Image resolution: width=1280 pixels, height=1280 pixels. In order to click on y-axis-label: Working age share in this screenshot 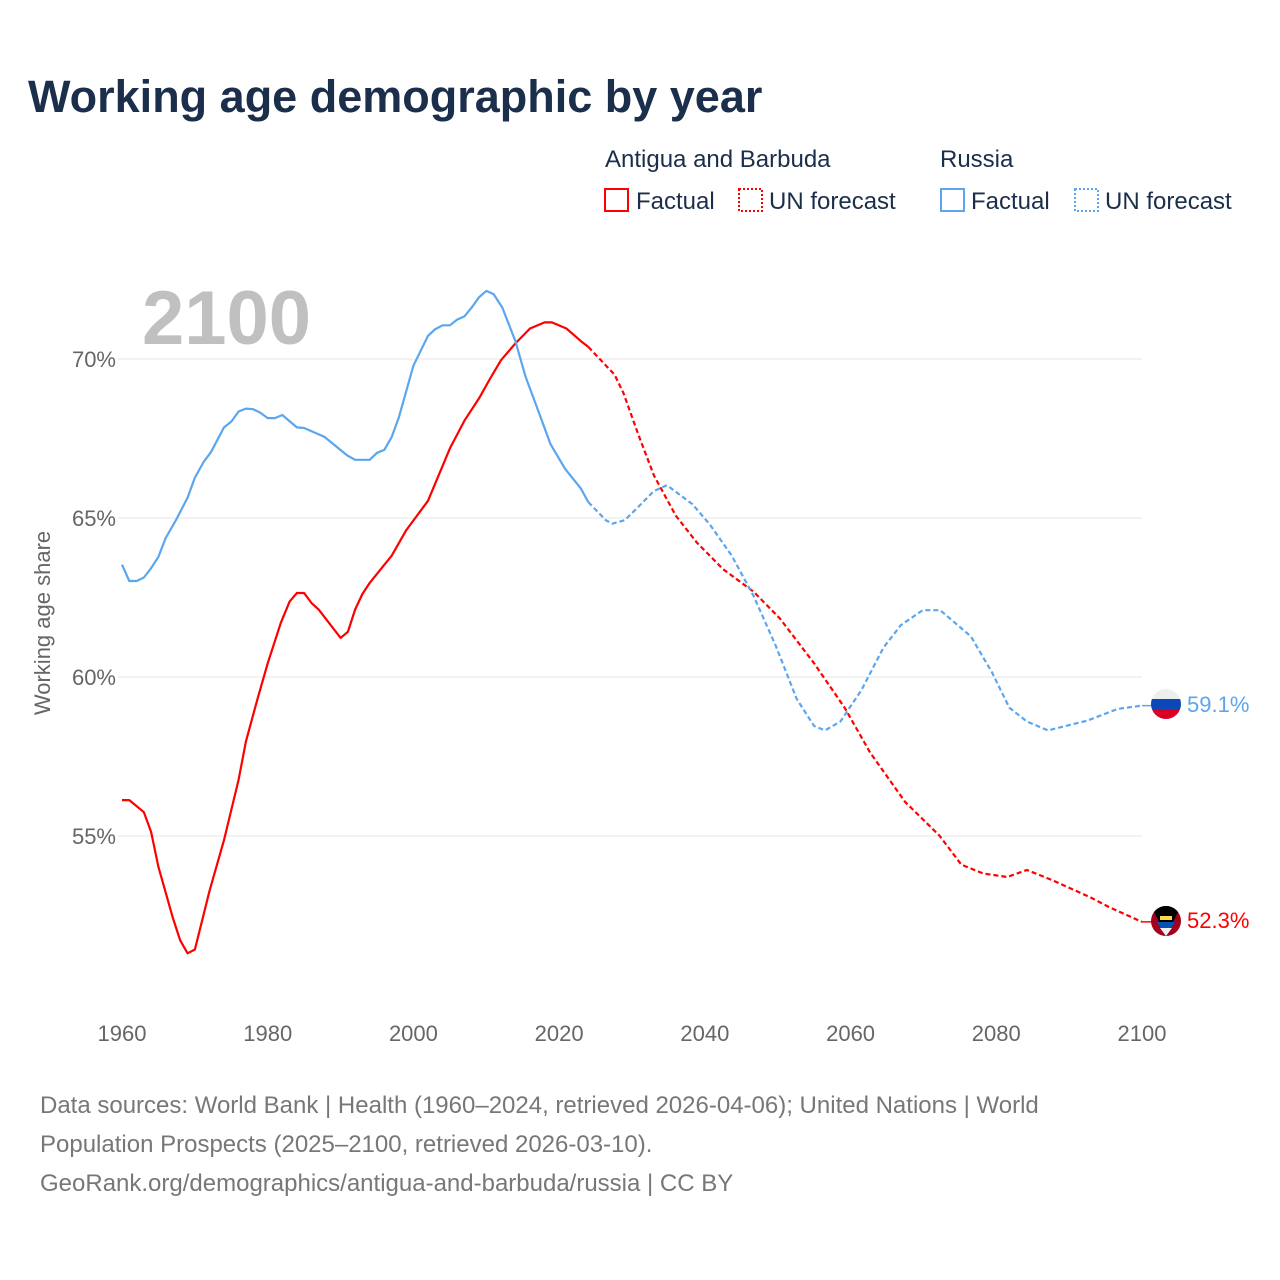, I will do `click(42, 623)`.